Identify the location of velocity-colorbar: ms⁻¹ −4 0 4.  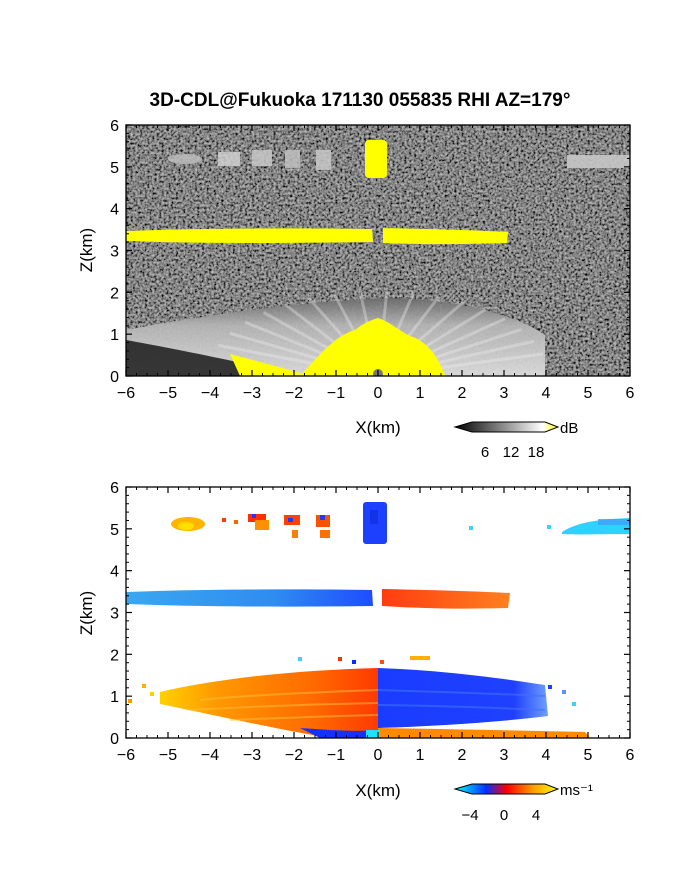
(523, 803).